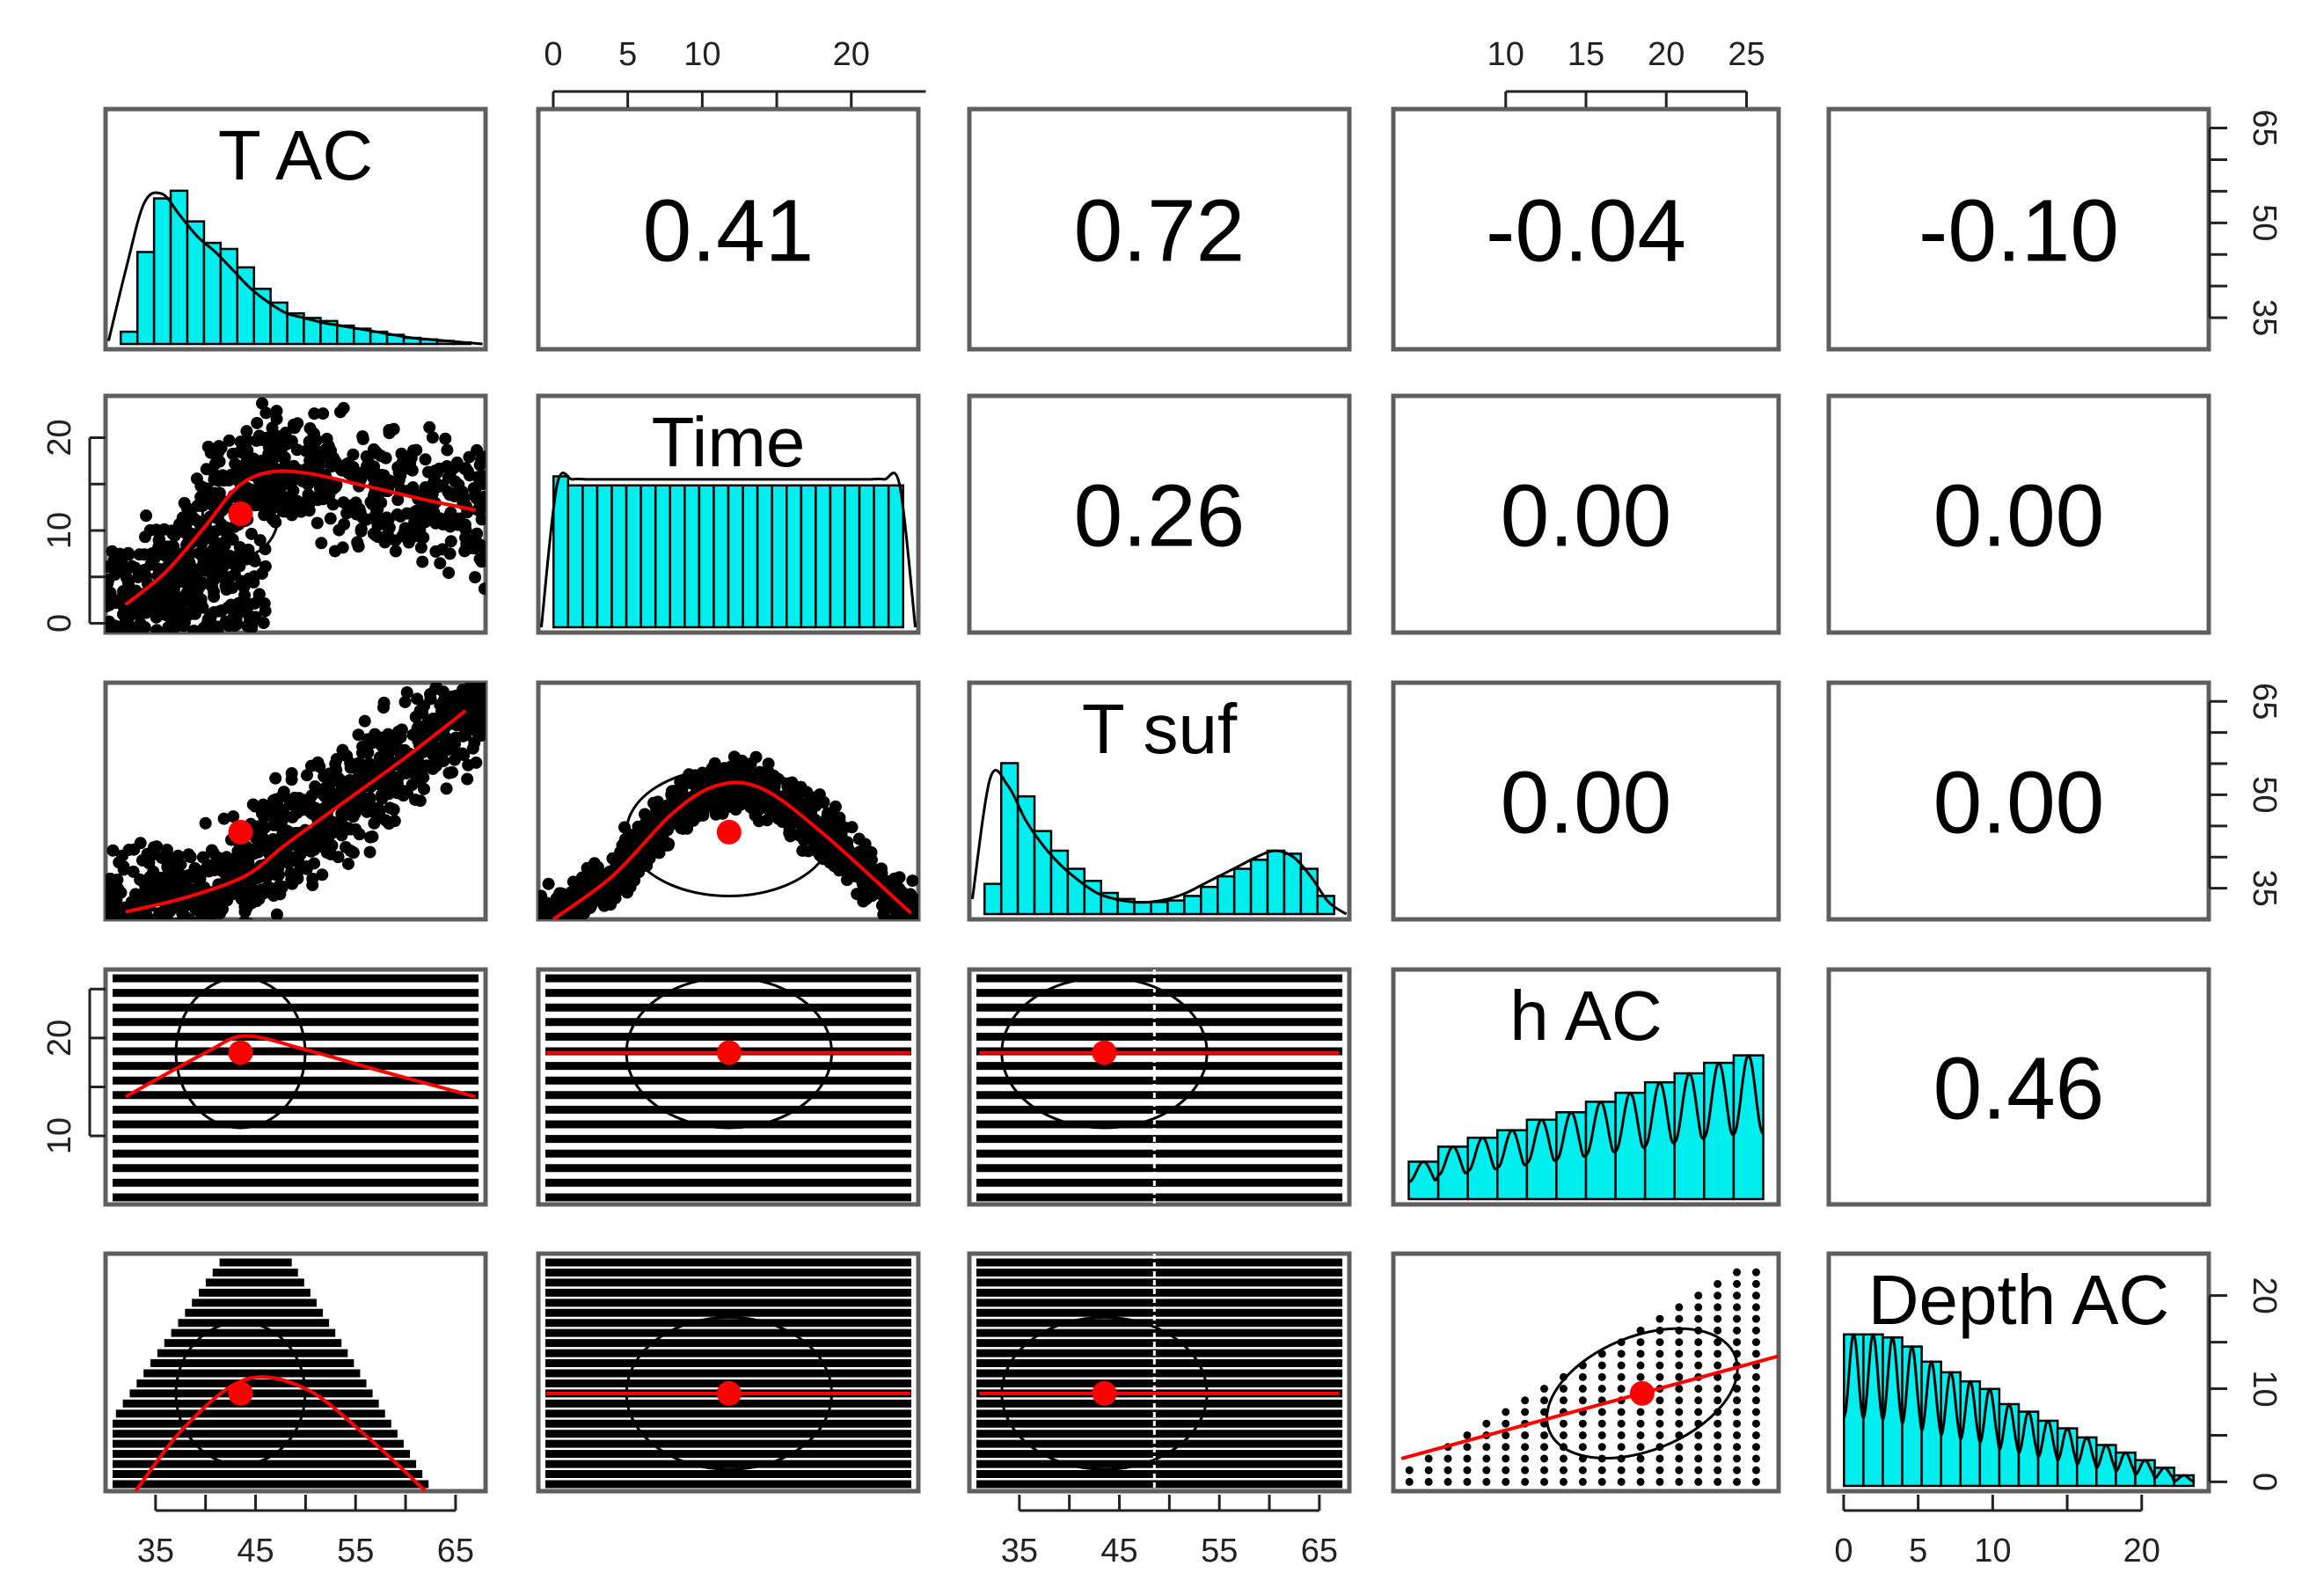 The image size is (2324, 1595). What do you see at coordinates (728, 844) in the screenshot?
I see `scatter-time-vs-t-suf` at bounding box center [728, 844].